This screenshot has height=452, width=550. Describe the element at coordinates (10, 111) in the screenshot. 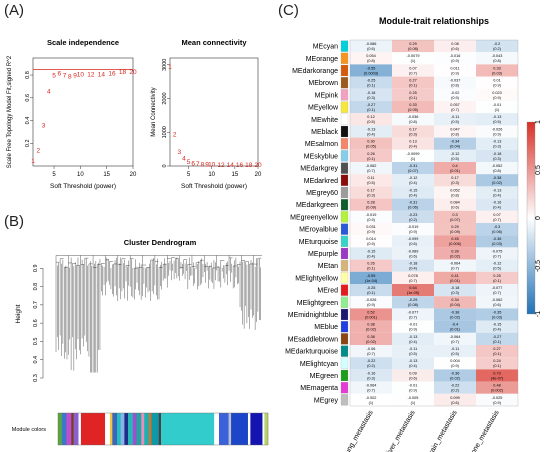

I see `y-axis-label: Scale Free Topology Model Fit,signed R^2` at that location.